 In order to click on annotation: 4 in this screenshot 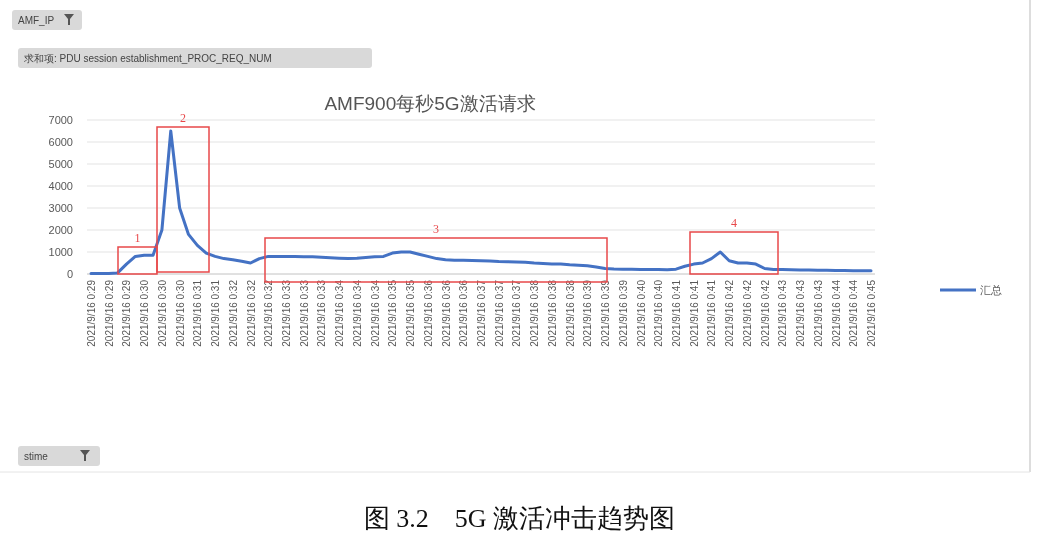, I will do `click(734, 223)`.